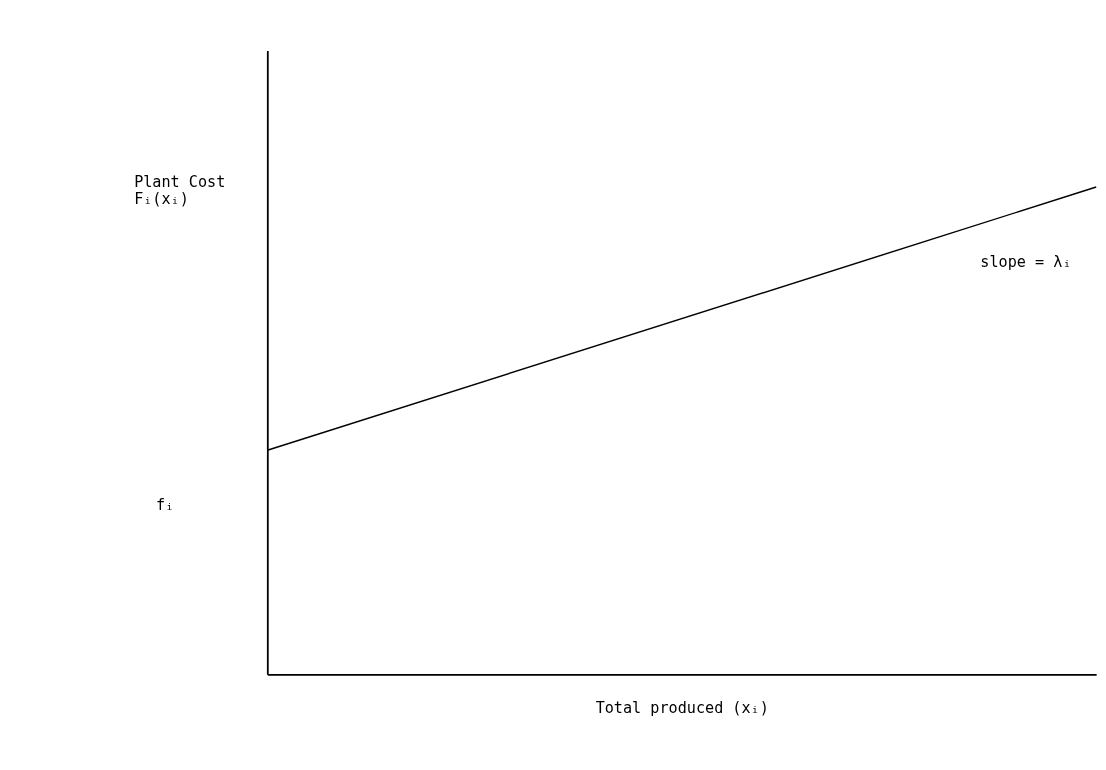 This screenshot has width=1106, height=770. What do you see at coordinates (682, 708) in the screenshot?
I see `x-axis-title: Total produced (xᵢ)` at bounding box center [682, 708].